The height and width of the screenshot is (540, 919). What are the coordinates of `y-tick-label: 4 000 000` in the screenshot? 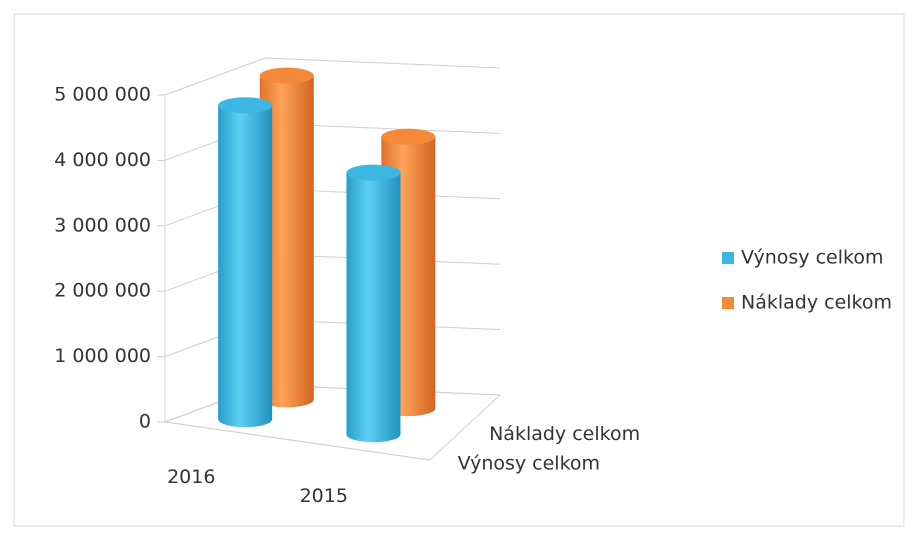 It's located at (102, 160).